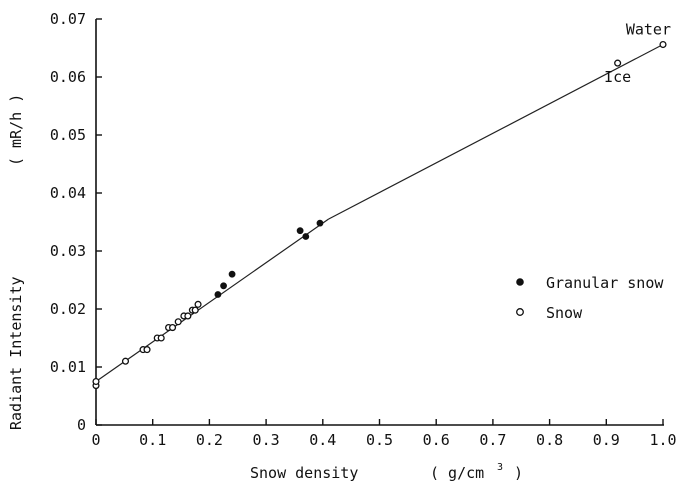 The image size is (696, 489). Describe the element at coordinates (520, 312) in the screenshot. I see `legend-marker-snow` at that location.